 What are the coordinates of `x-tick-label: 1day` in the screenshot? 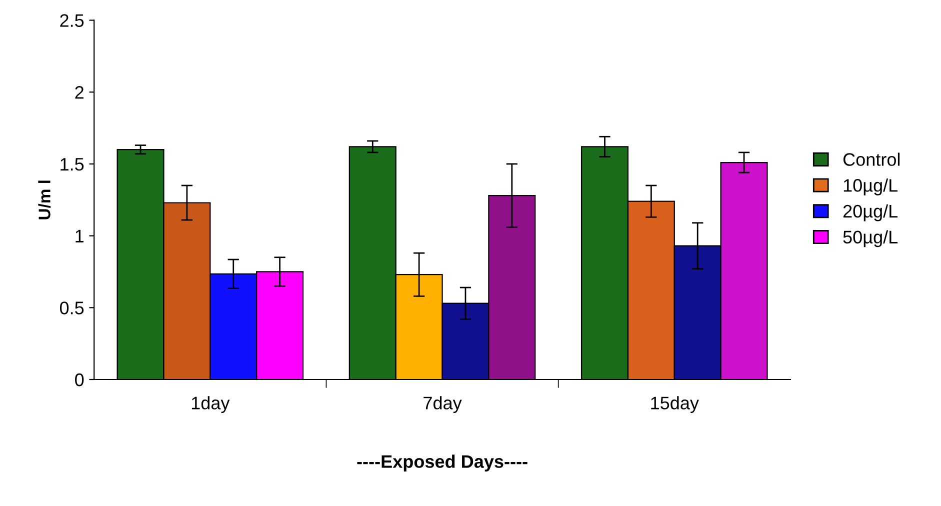 It's located at (211, 404).